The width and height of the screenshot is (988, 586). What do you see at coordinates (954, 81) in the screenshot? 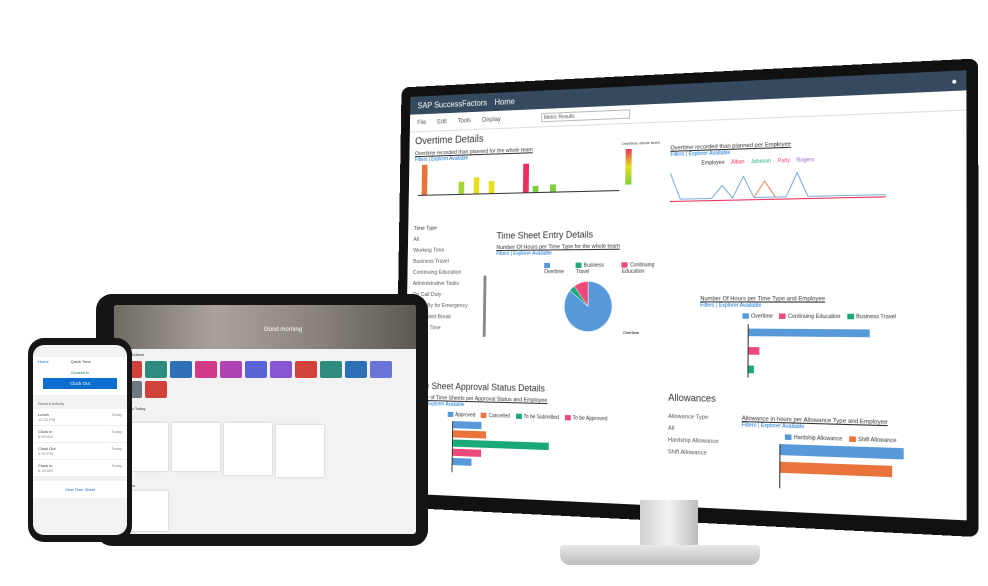
I see `user-avatar-icon: ●` at bounding box center [954, 81].